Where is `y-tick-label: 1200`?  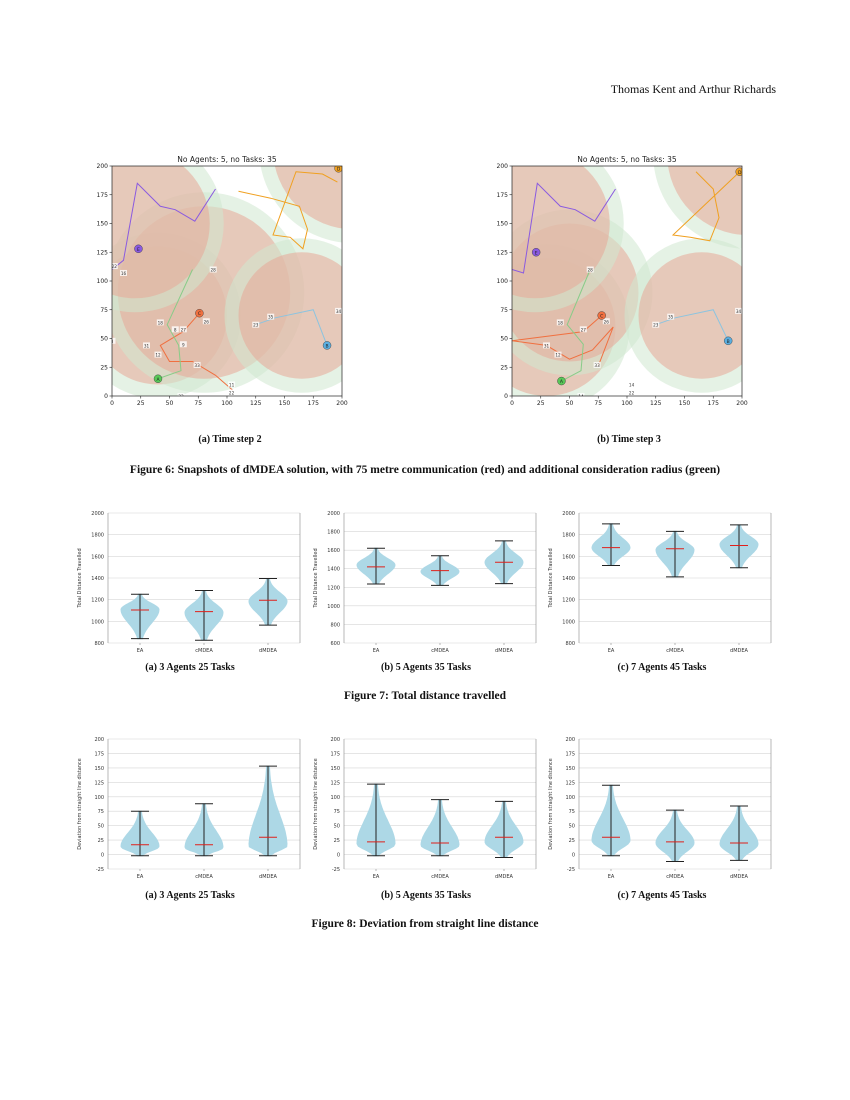
y-tick-label: 1200 is located at coordinates (97, 601).